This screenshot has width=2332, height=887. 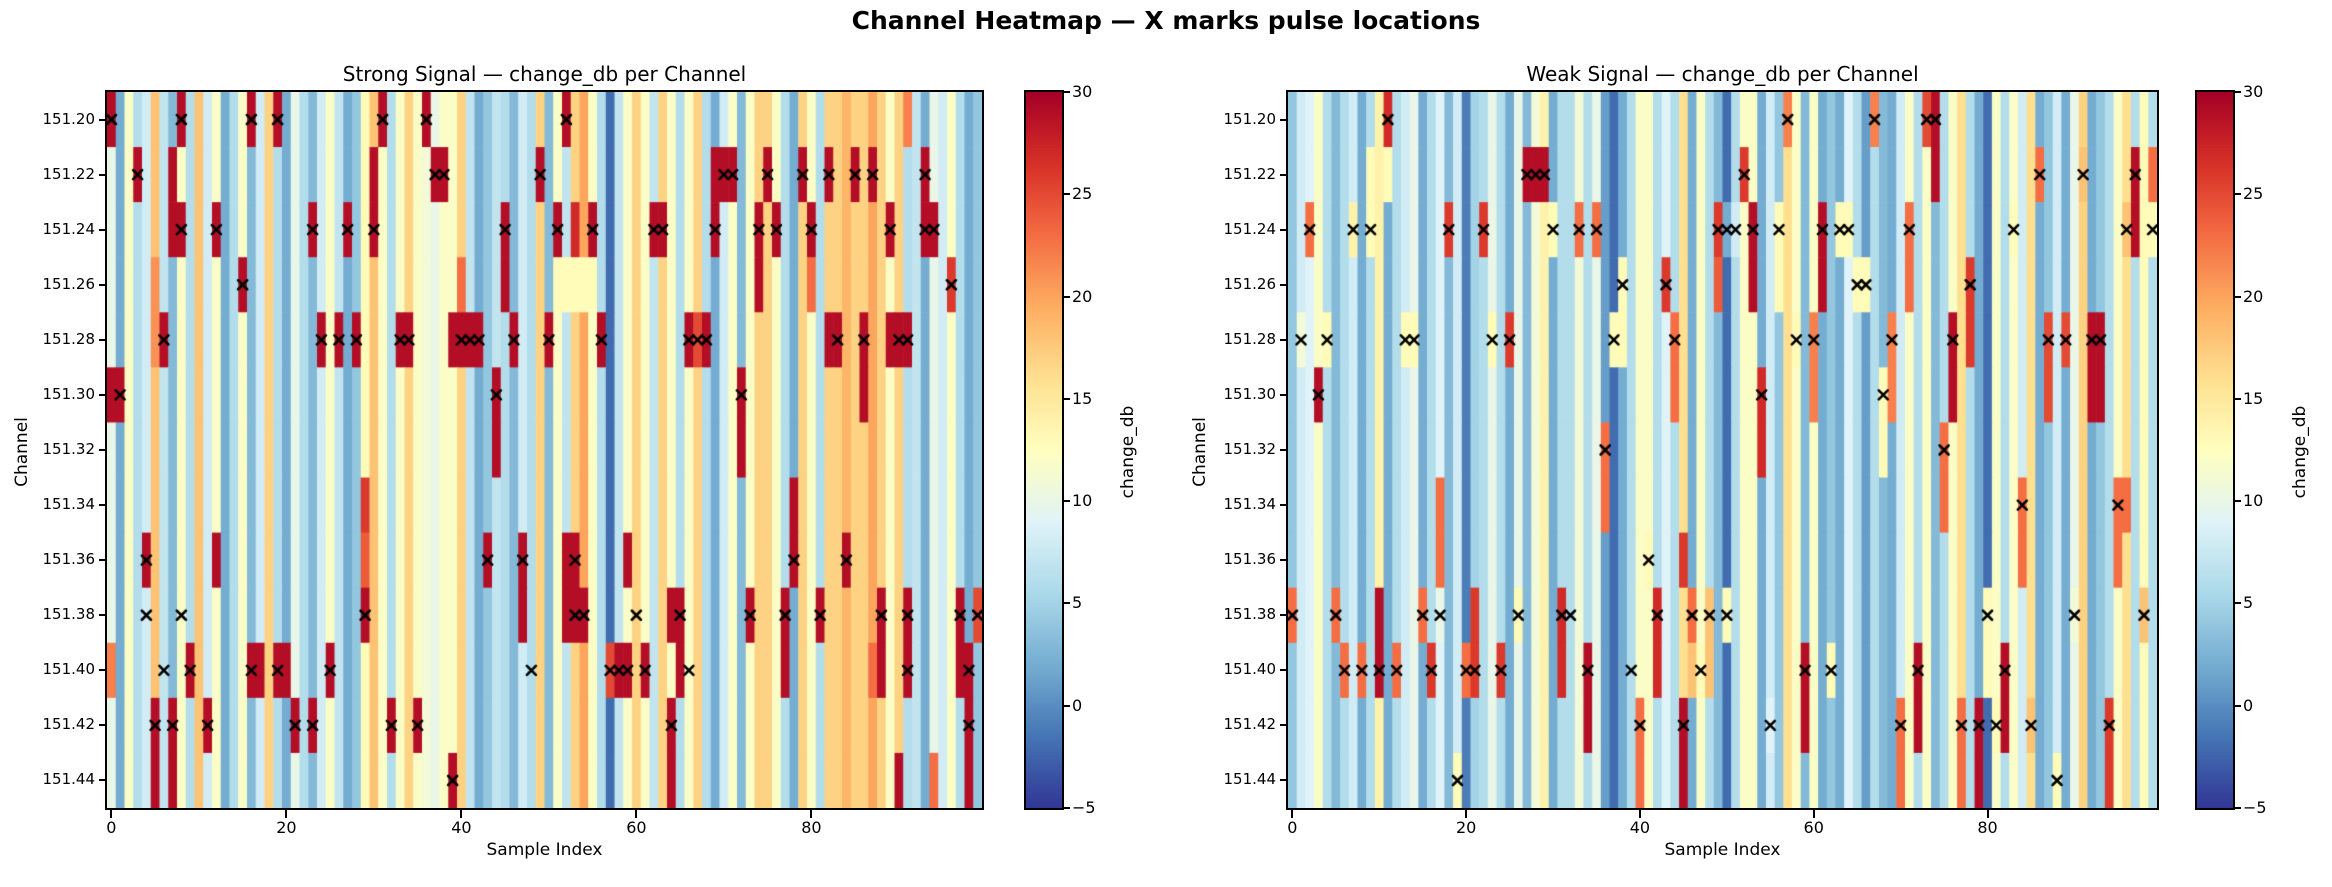 What do you see at coordinates (1250, 338) in the screenshot?
I see `y-tick-label: 151.28` at bounding box center [1250, 338].